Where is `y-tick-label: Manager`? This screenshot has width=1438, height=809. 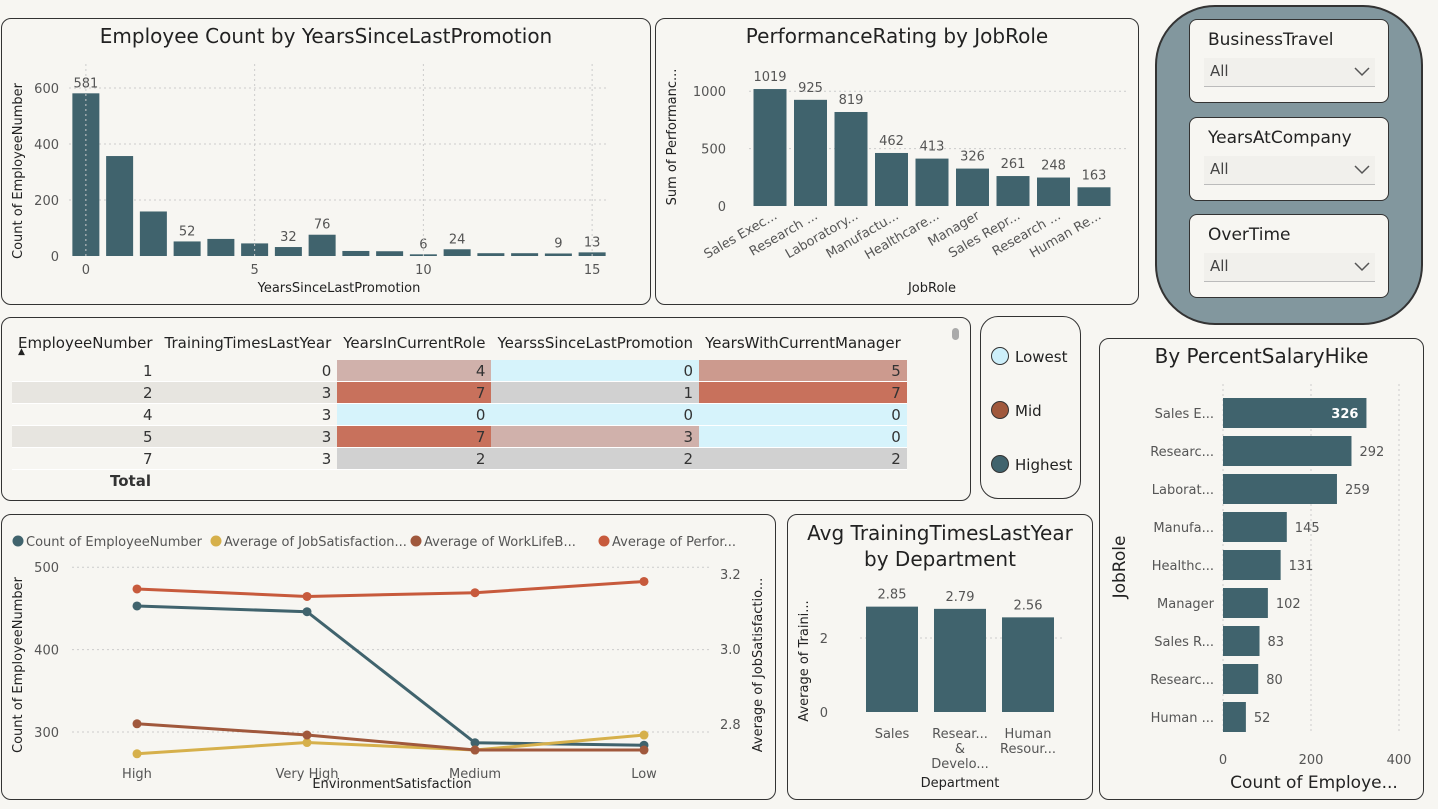
y-tick-label: Manager is located at coordinates (1186, 604).